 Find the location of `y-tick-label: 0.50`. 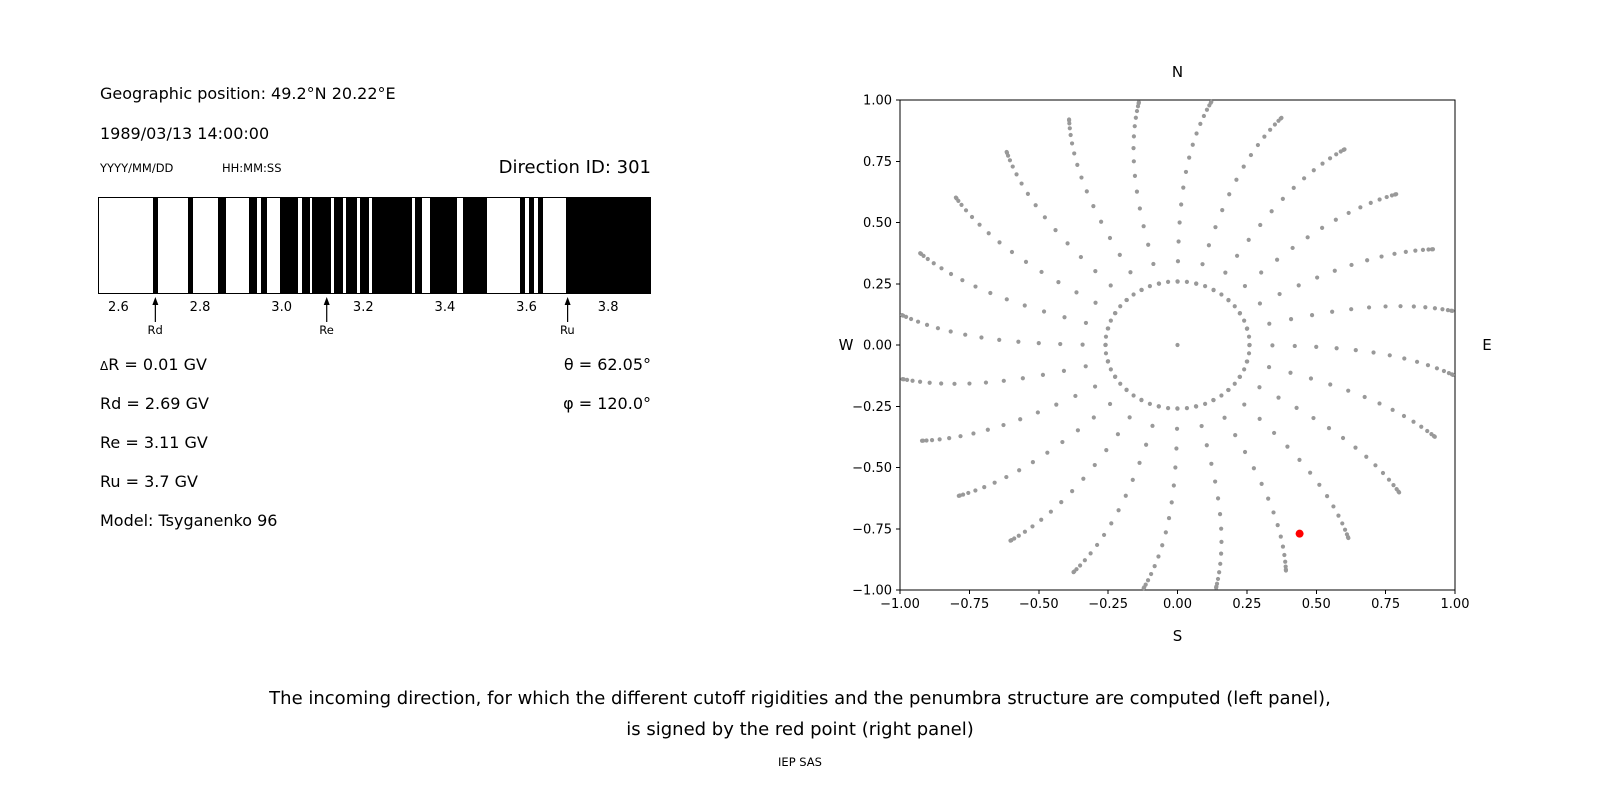

y-tick-label: 0.50 is located at coordinates (877, 223).